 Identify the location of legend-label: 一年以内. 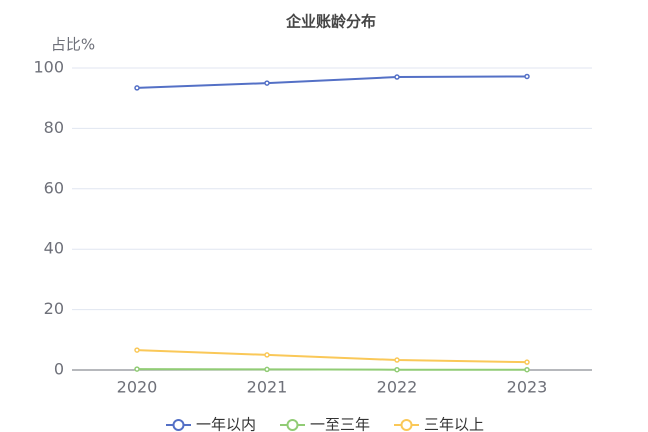
(226, 424).